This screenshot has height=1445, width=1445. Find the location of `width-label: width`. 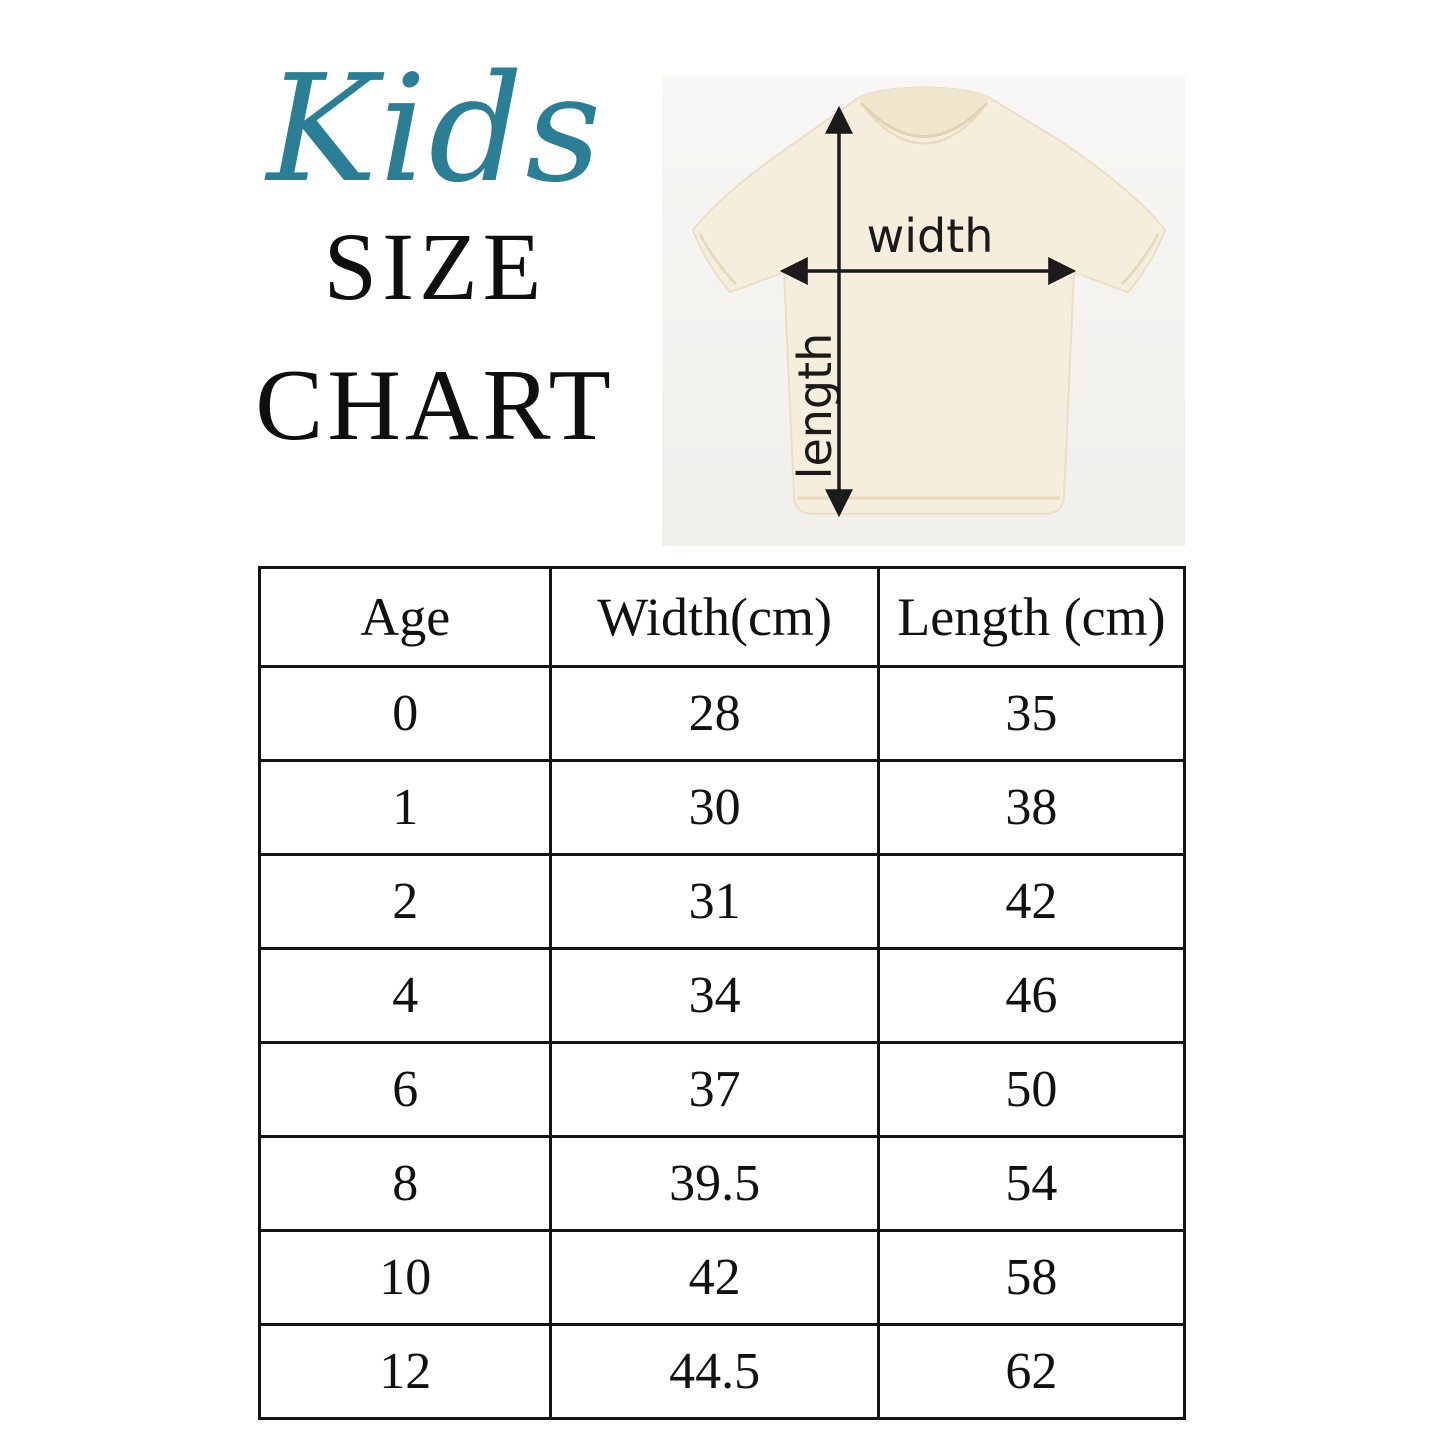

width-label: width is located at coordinates (930, 236).